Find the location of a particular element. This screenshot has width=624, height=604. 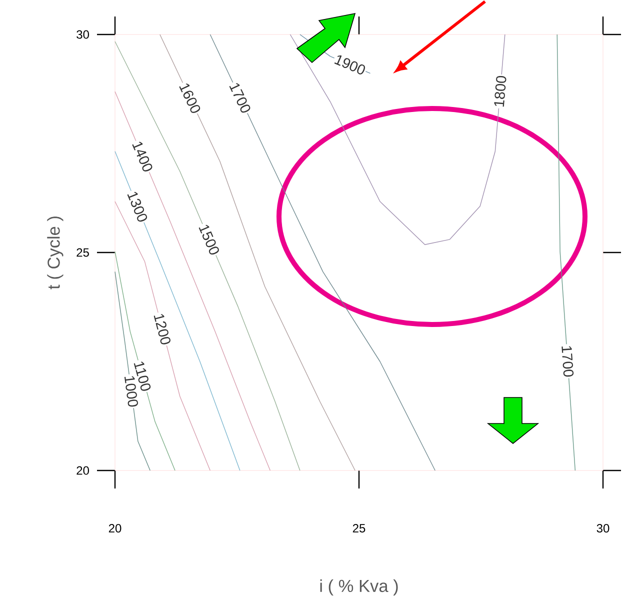

x-tick-label: 25 is located at coordinates (359, 528).